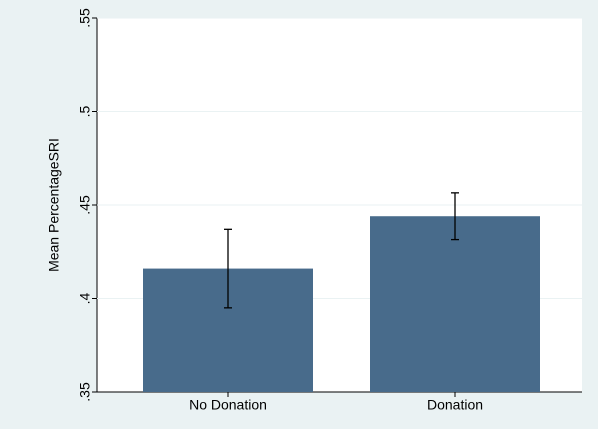 This screenshot has height=429, width=598. Describe the element at coordinates (455, 304) in the screenshot. I see `bar` at that location.